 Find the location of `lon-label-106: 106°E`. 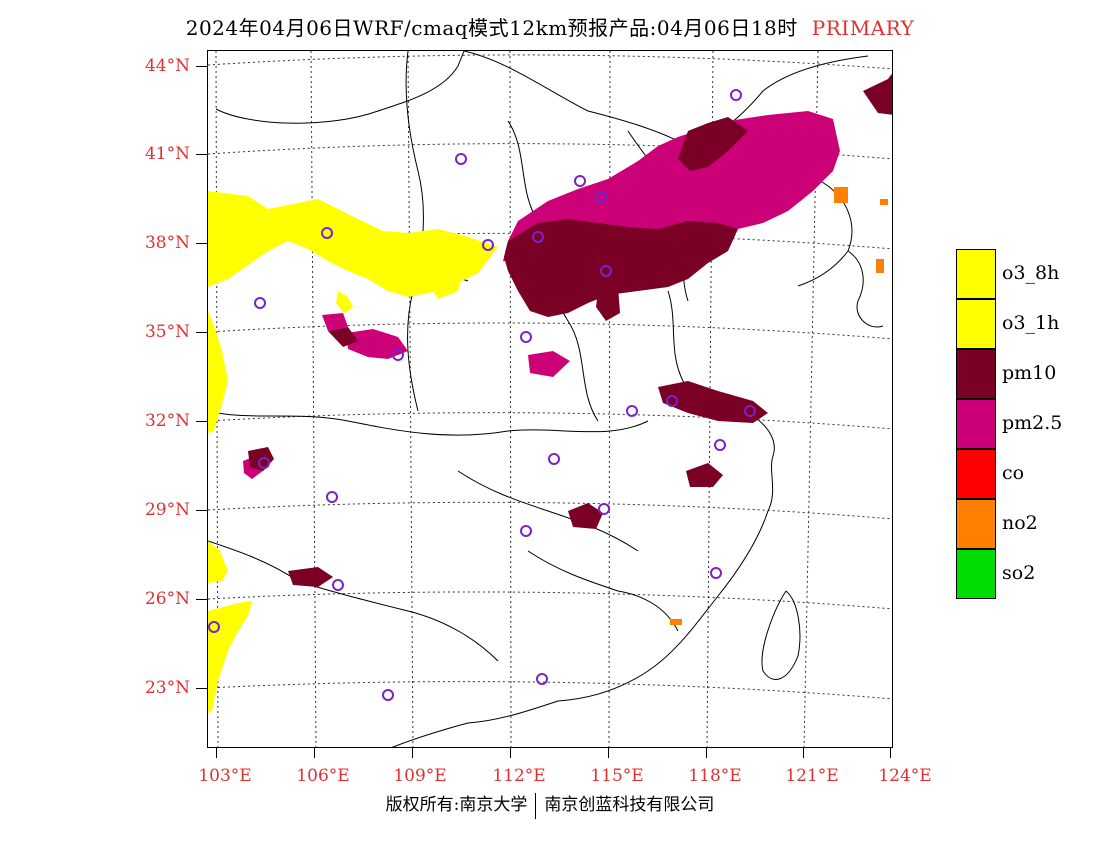

lon-label-106: 106°E is located at coordinates (323, 776).